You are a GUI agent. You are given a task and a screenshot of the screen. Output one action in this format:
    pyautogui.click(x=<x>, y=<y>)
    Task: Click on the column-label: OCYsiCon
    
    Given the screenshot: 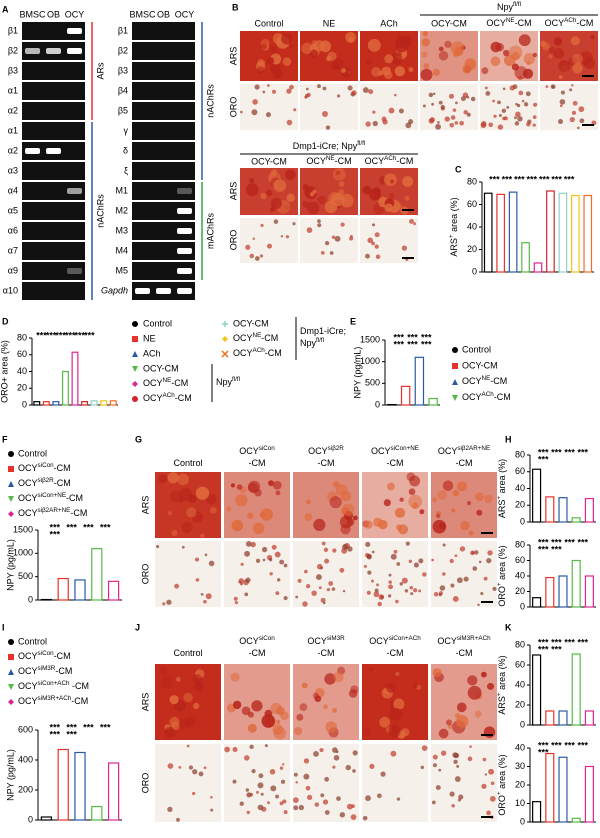 What is the action you would take?
    pyautogui.click(x=257, y=640)
    